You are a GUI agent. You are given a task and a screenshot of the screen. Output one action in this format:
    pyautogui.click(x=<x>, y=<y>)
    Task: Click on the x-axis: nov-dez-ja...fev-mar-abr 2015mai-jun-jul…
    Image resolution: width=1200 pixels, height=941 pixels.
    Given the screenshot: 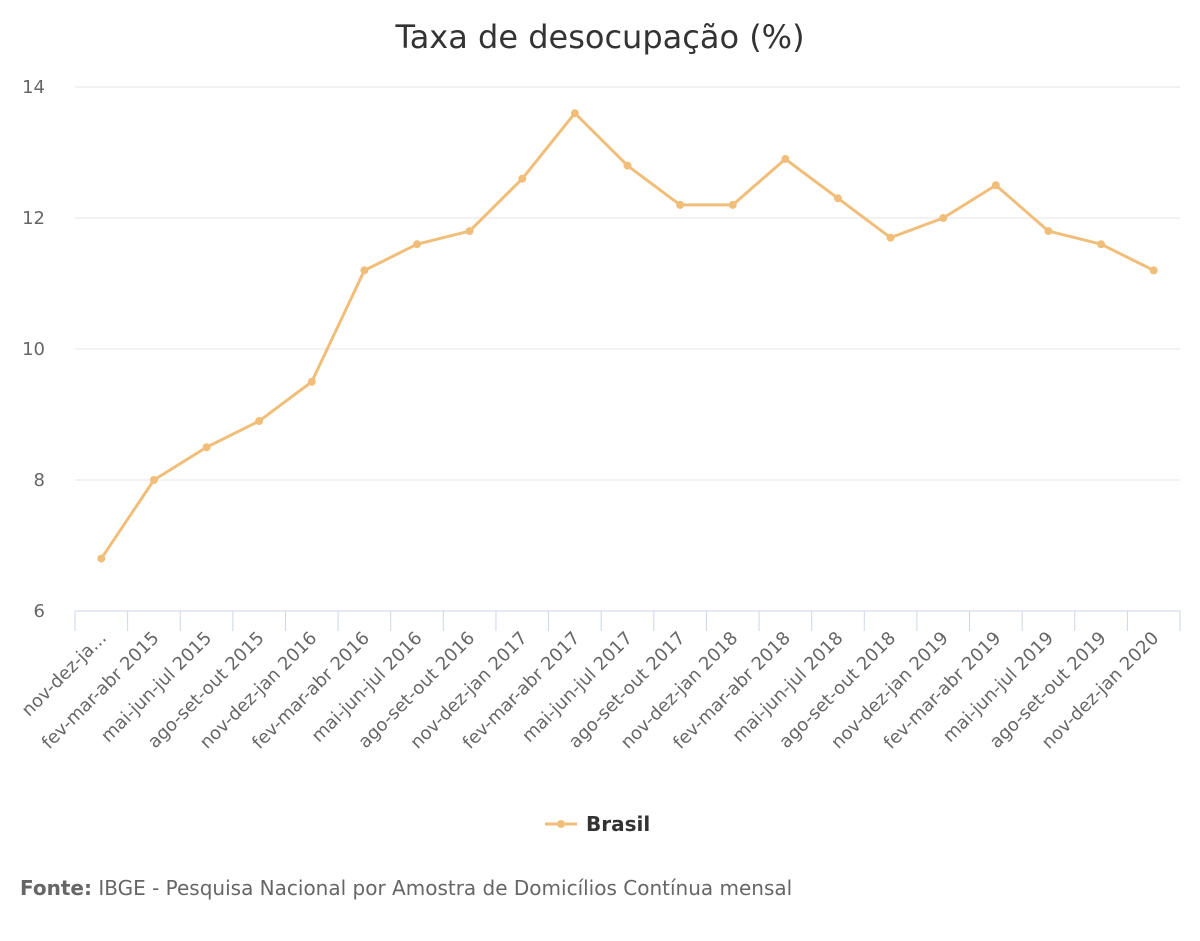 What is the action you would take?
    pyautogui.click(x=599, y=681)
    